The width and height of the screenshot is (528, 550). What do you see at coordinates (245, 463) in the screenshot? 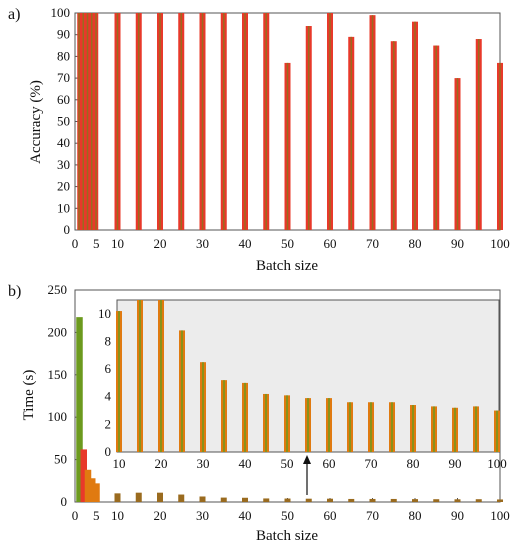
I see `inset-x-tick-label: 40` at bounding box center [245, 463].